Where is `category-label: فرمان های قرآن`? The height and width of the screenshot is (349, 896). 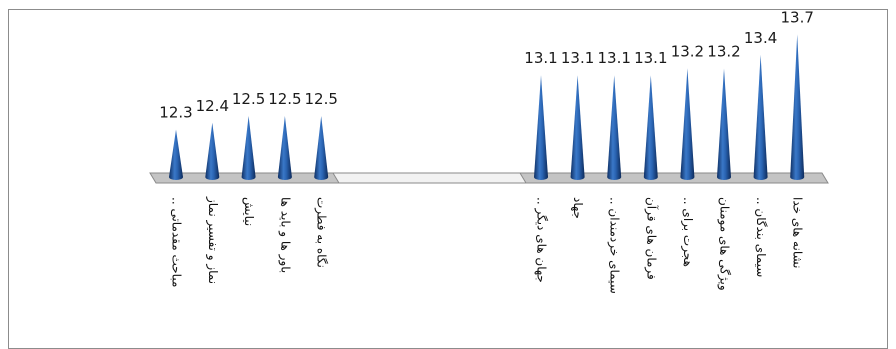 category-label: فرمان های قرآن is located at coordinates (651, 238).